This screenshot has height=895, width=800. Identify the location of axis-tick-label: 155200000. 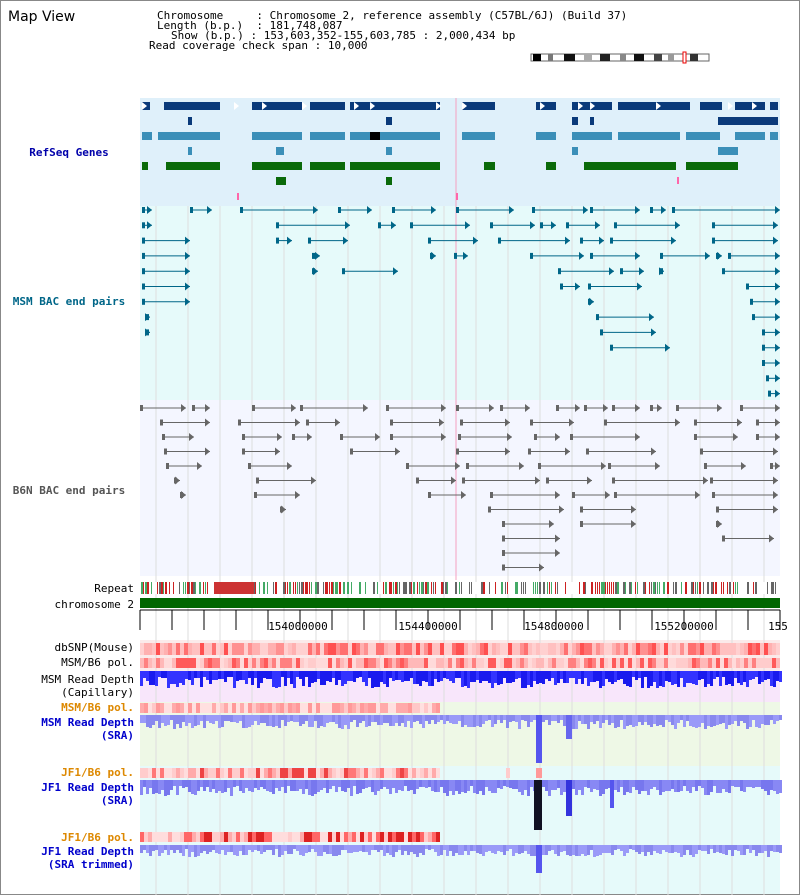
(684, 626).